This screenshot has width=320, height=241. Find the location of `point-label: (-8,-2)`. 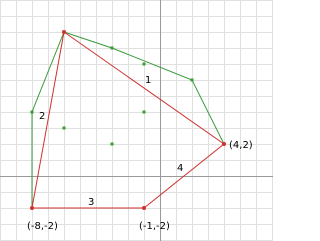

point-label: (-8,-2) is located at coordinates (42, 226).